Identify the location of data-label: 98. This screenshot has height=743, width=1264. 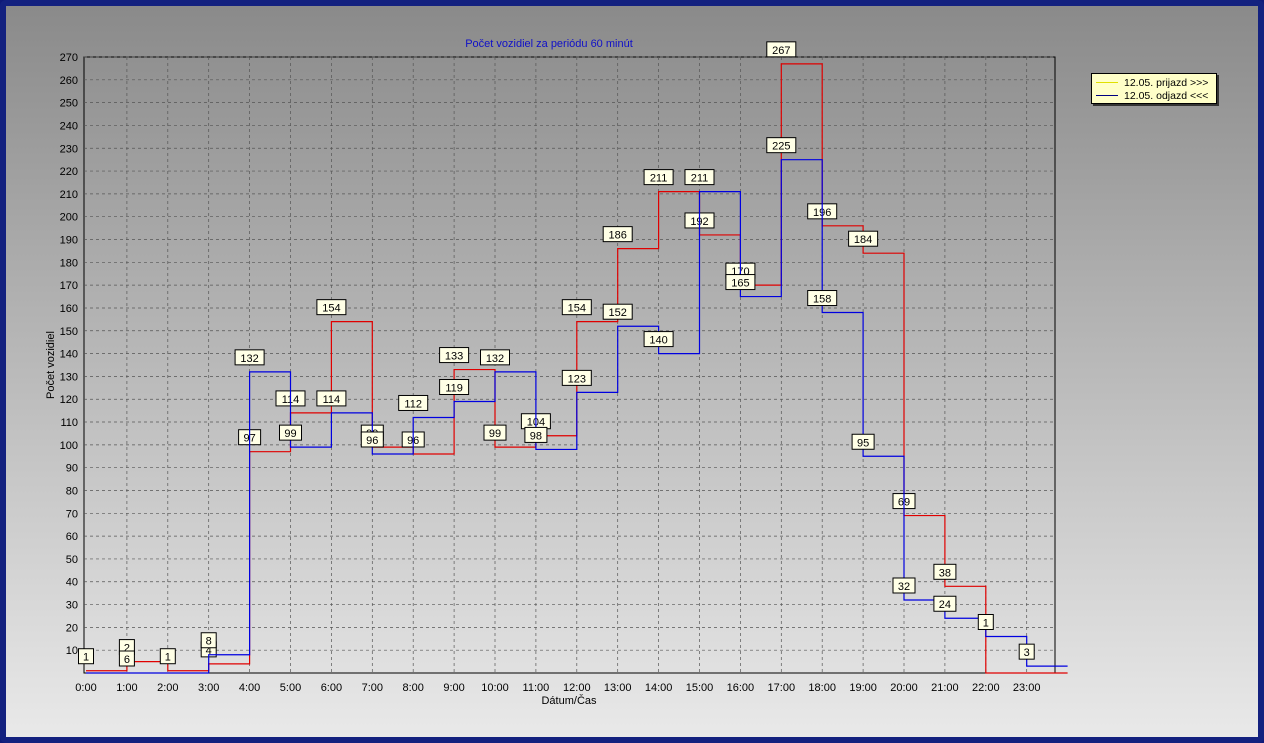
(536, 434).